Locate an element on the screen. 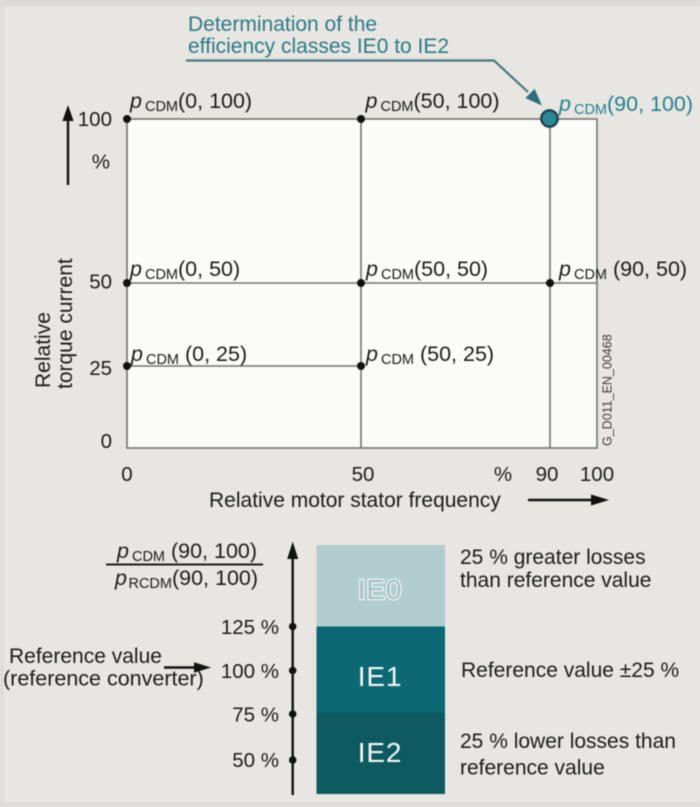 The image size is (700, 807). svg-text: 25 % lower losses than is located at coordinates (568, 741).